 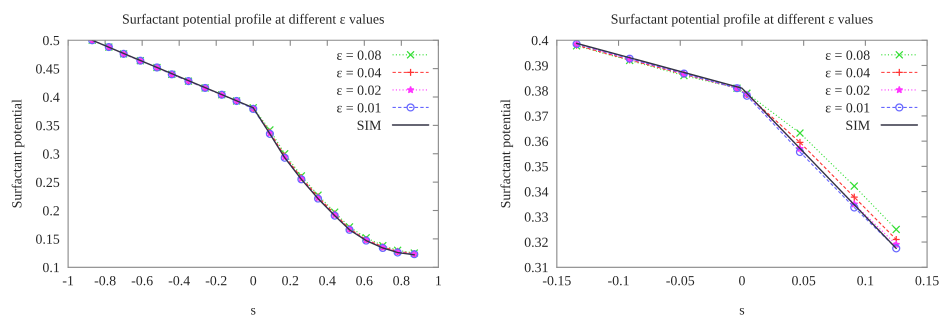 What do you see at coordinates (142, 281) in the screenshot?
I see `x-tick-label: -0.6` at bounding box center [142, 281].